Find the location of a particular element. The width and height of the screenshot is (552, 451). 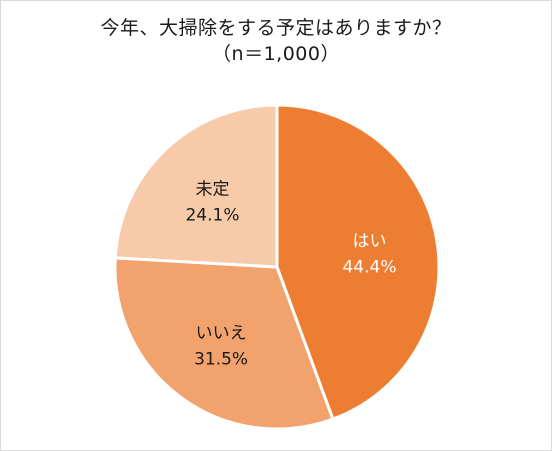

slice-value-label: 44.4% is located at coordinates (369, 268).